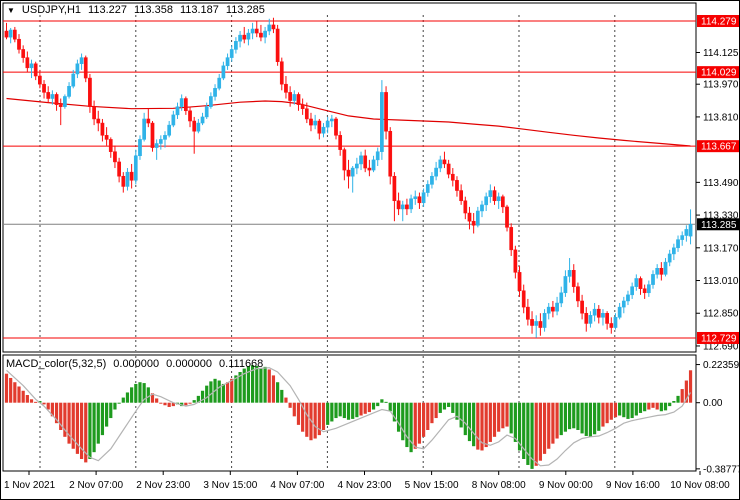  I want to click on price-level-badge-text: 114.029, so click(719, 73).